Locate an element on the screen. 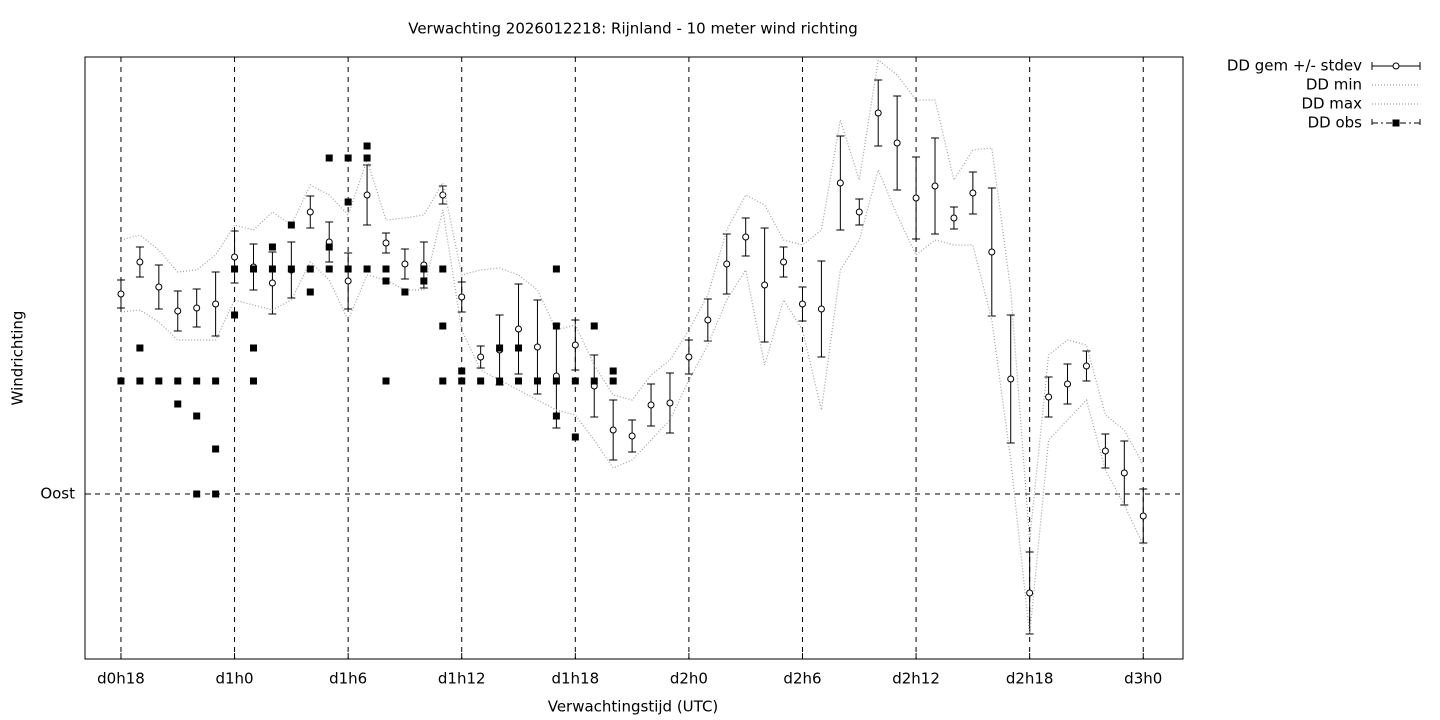 The height and width of the screenshot is (720, 1440). x-tick-label: d2h18 is located at coordinates (1030, 679).